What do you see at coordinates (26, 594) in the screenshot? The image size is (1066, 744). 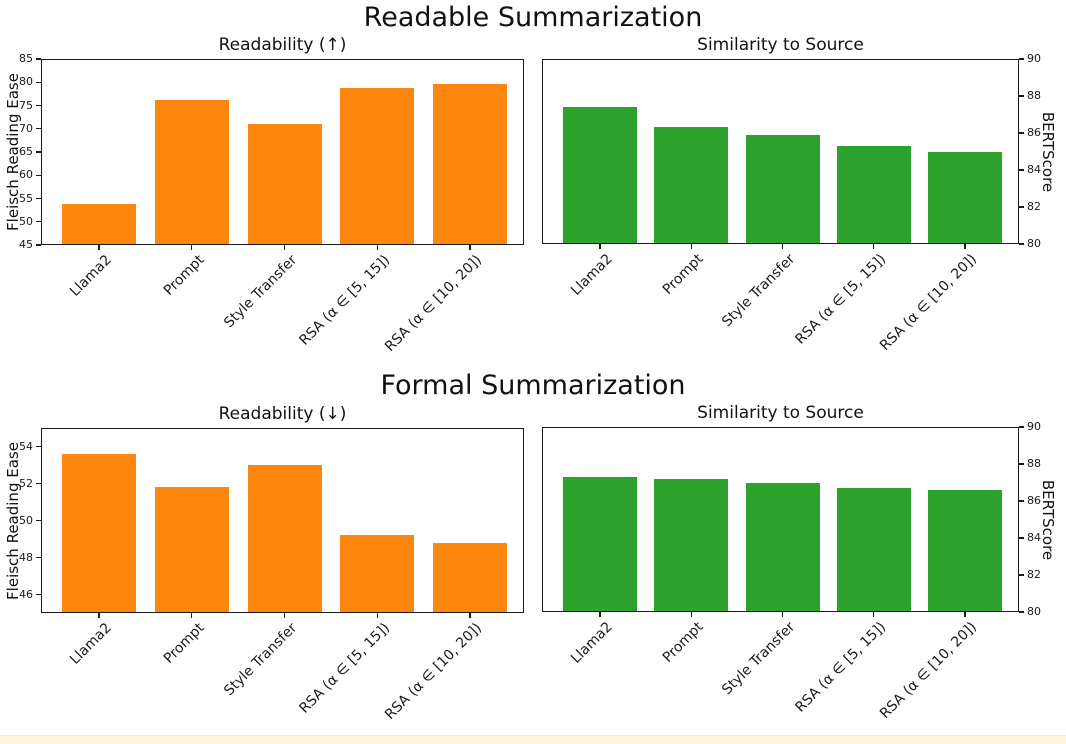 I see `y-tick-label: 46` at bounding box center [26, 594].